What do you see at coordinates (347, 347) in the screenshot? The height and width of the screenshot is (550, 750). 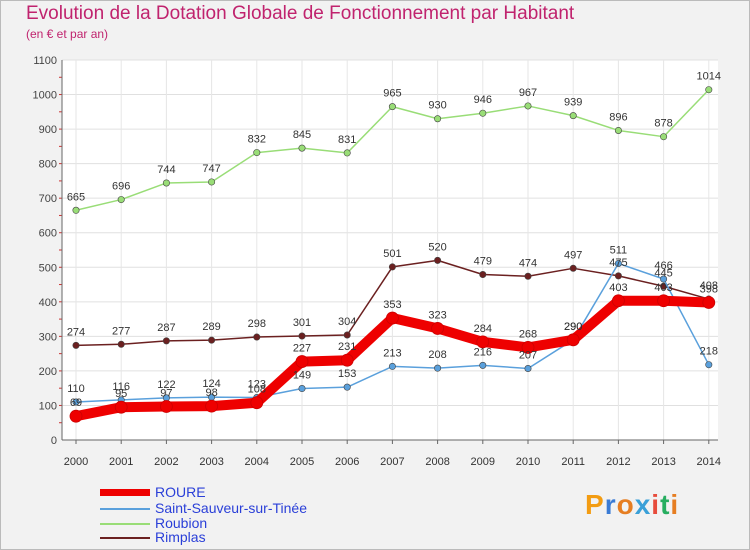 I see `data-label: 231` at bounding box center [347, 347].